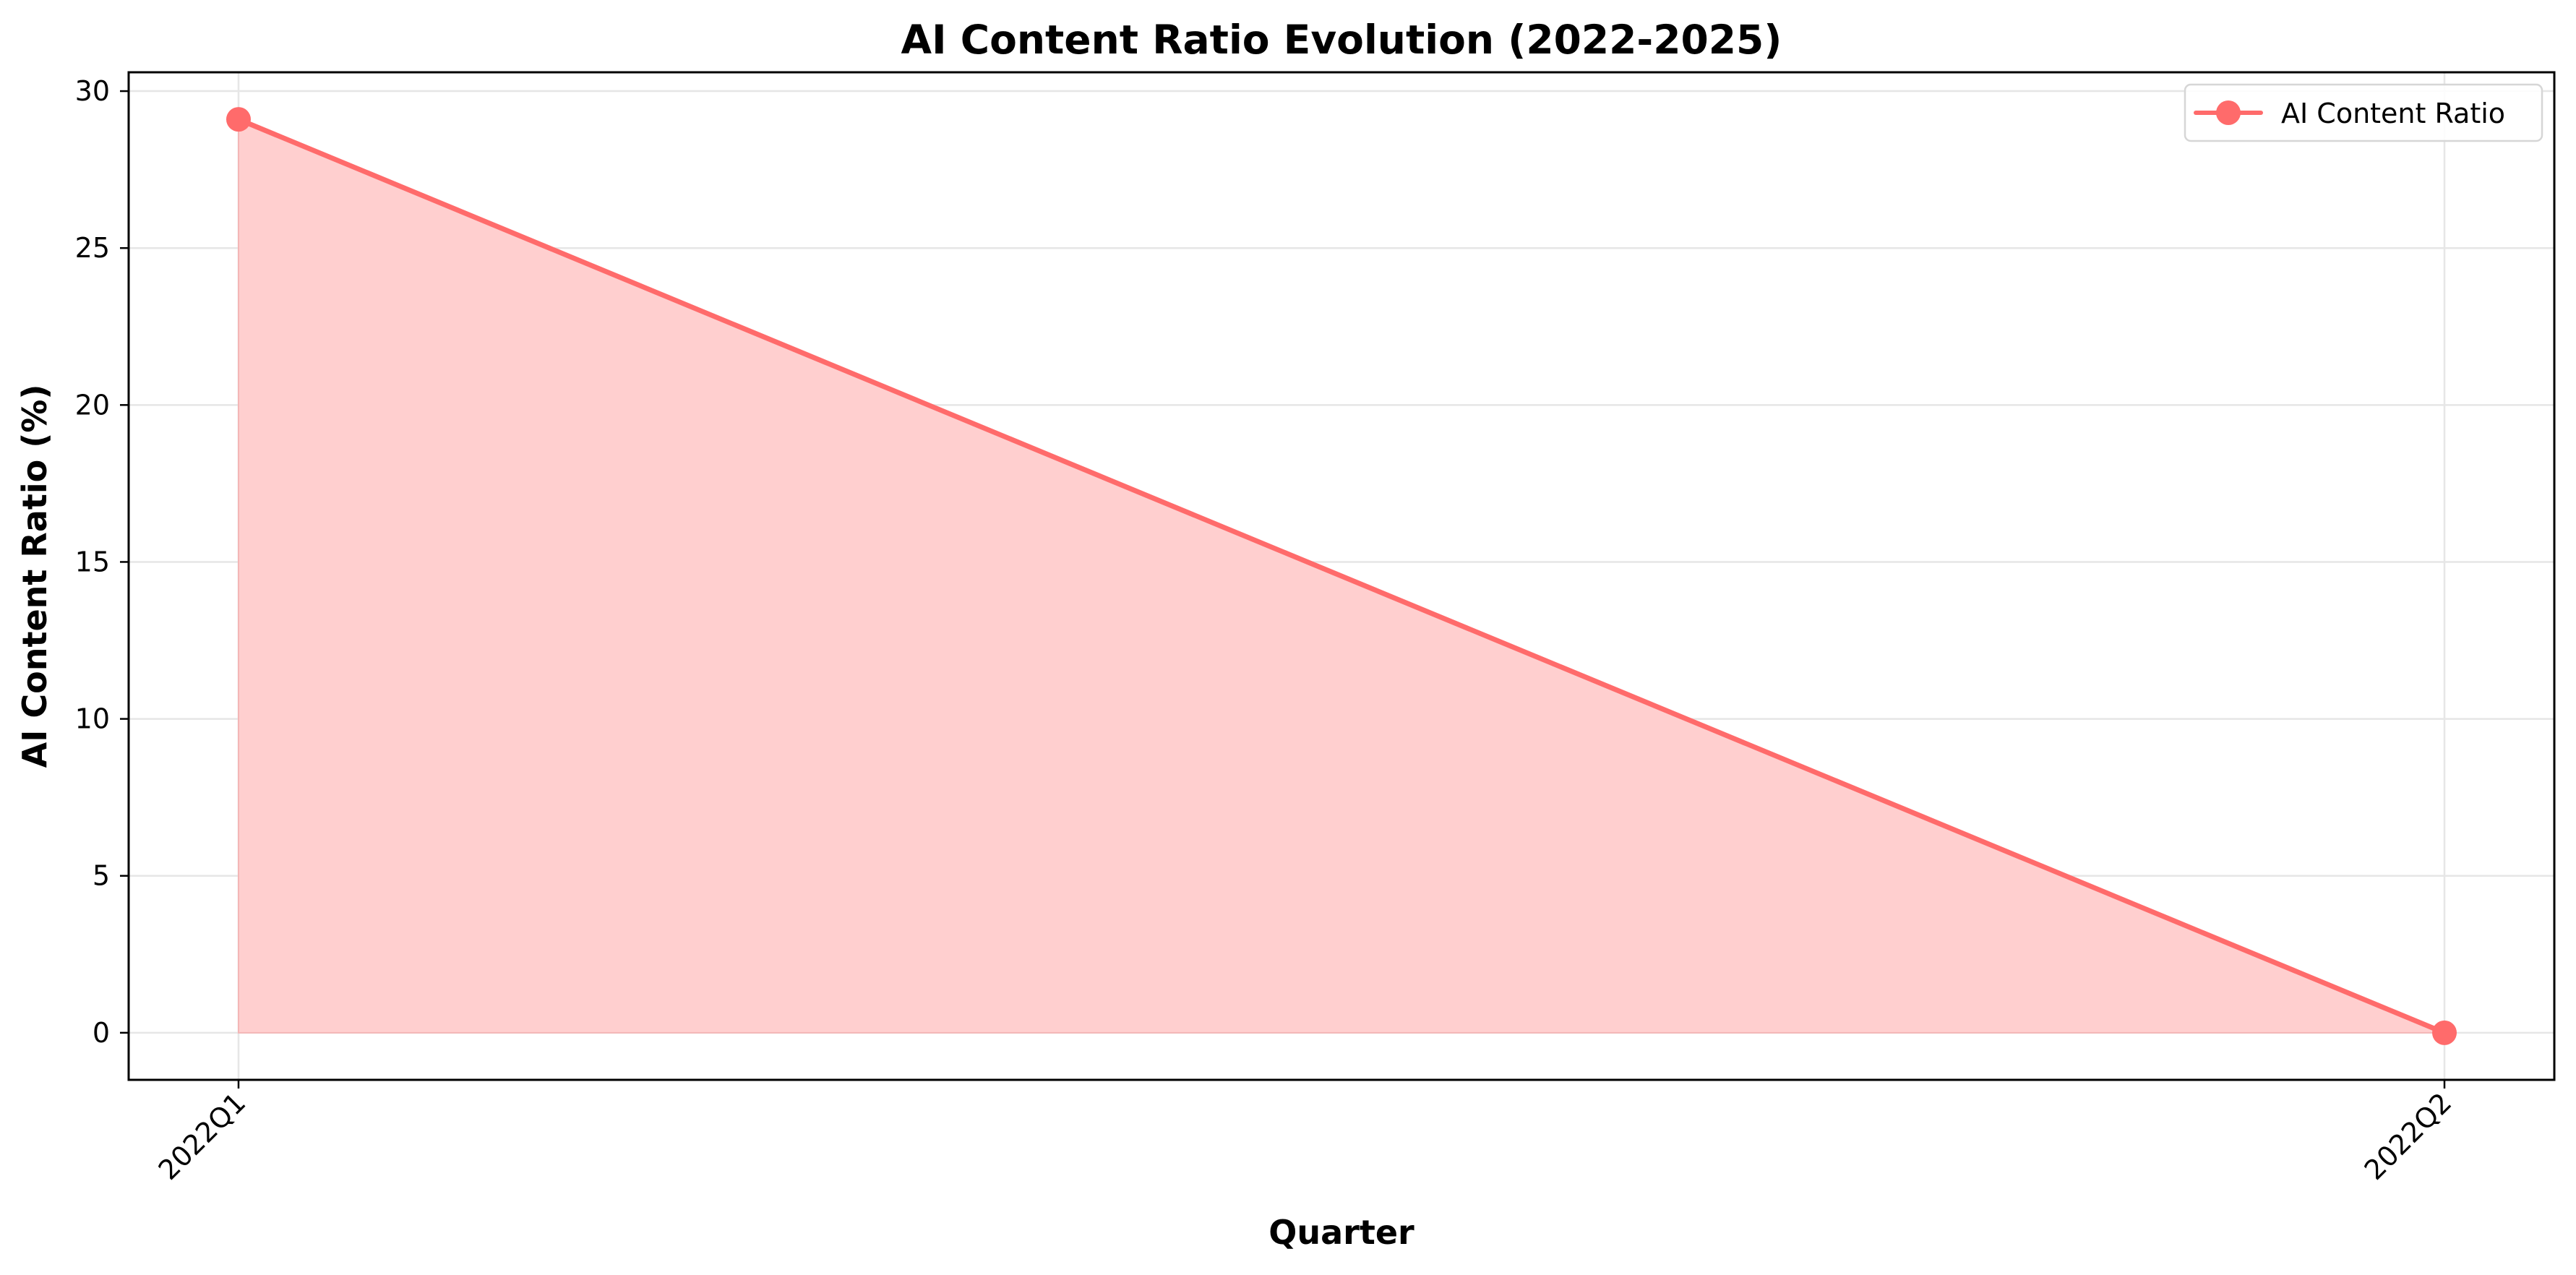 Image resolution: width=2576 pixels, height=1275 pixels. What do you see at coordinates (93, 248) in the screenshot?
I see `y-tick-label: 25` at bounding box center [93, 248].